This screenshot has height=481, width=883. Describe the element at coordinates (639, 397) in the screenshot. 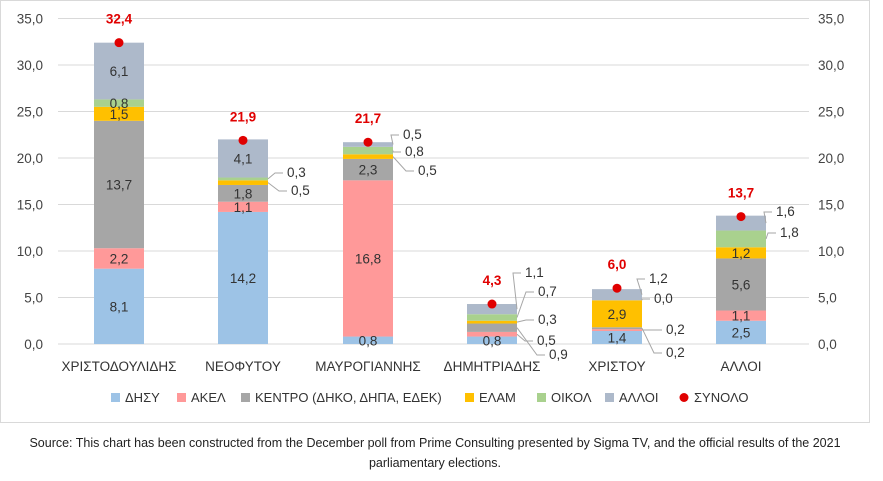

I see `legend-entry: ΑΛΛΟΙ` at that location.